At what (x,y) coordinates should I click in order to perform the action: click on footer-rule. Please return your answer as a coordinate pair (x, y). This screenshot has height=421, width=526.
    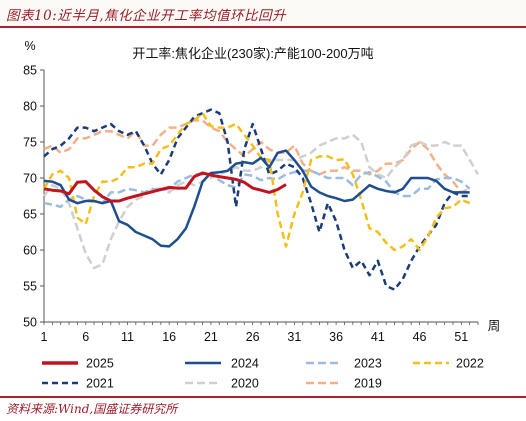
    Looking at the image, I should click on (263, 397).